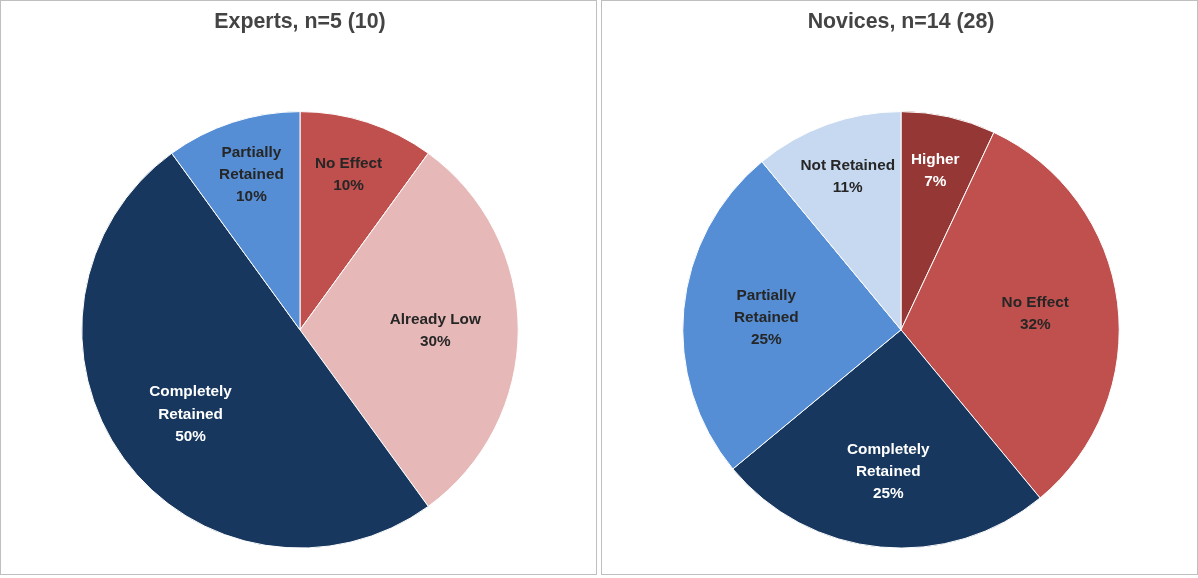 The width and height of the screenshot is (1198, 578). I want to click on chart-title: Experts, n=5 (10), so click(300, 20).